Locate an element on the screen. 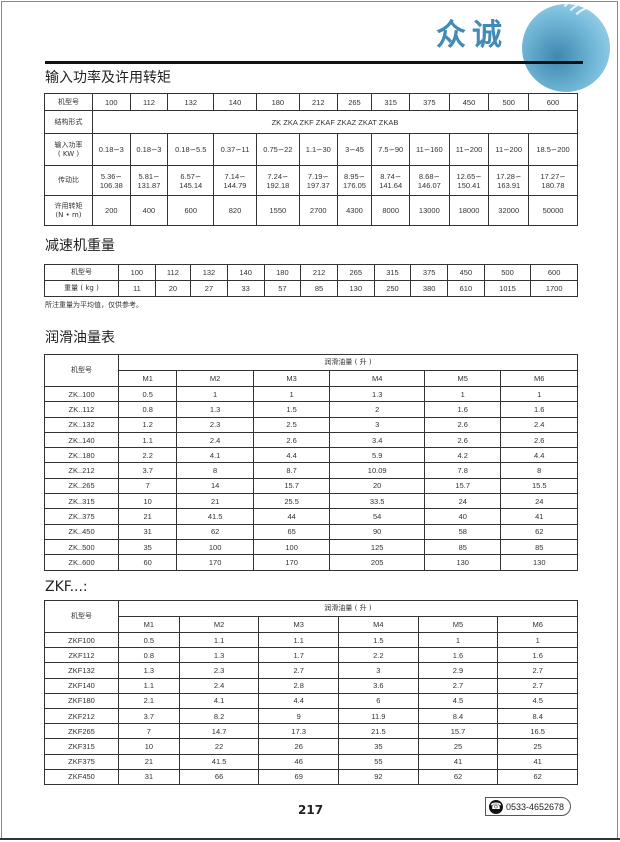 This screenshot has height=842, width=620. table-cell: 18.5∽200 is located at coordinates (553, 149).